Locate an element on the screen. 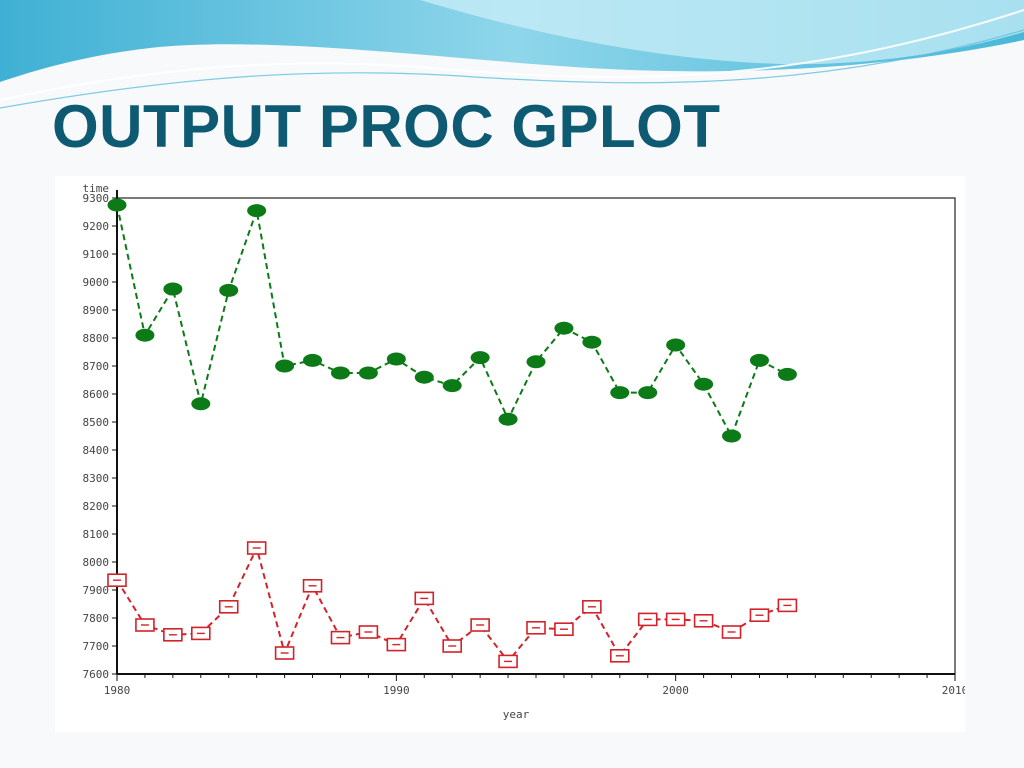 The width and height of the screenshot is (1024, 768). y-tick-label: 7600 is located at coordinates (96, 674).